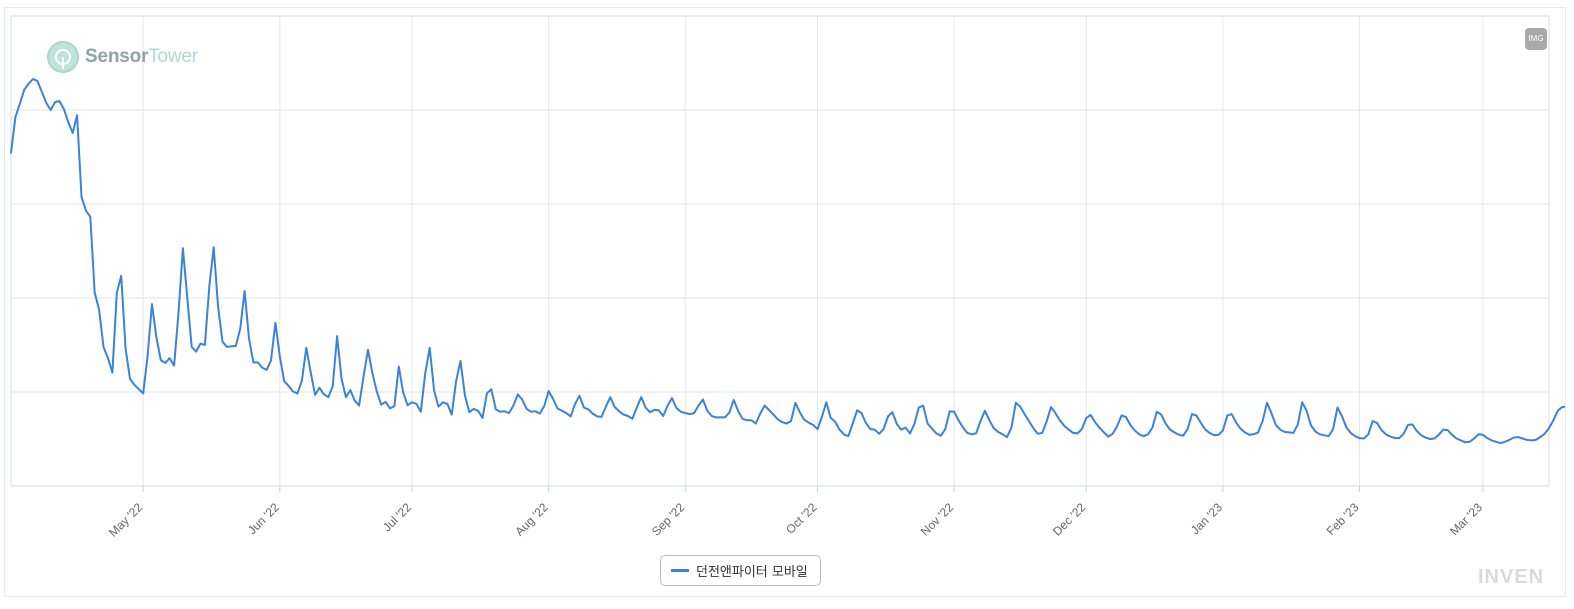  I want to click on x-tick-label: Jul '22, so click(397, 517).